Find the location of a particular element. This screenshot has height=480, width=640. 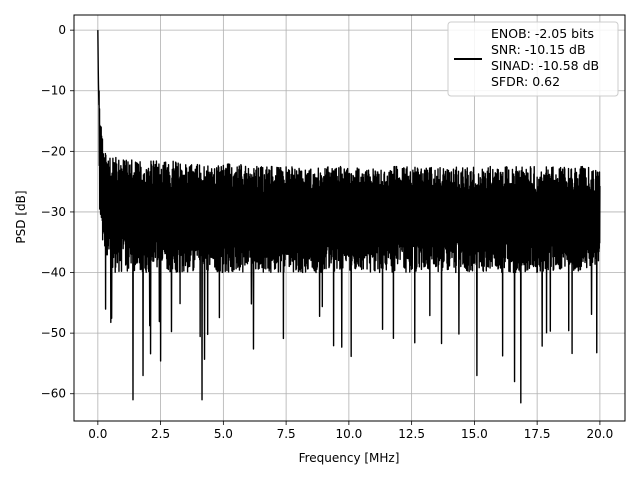

x-tick-label: 2.5 is located at coordinates (160, 434).